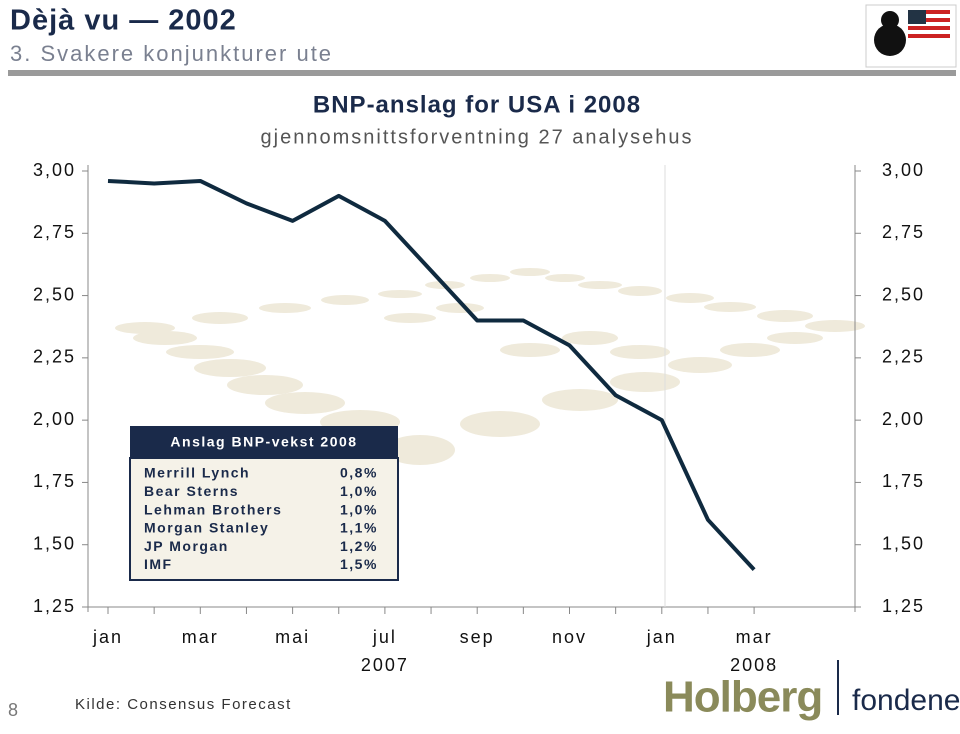 The width and height of the screenshot is (960, 734). What do you see at coordinates (123, 21) in the screenshot?
I see `slide-title: Dèjà vu — 2002` at bounding box center [123, 21].